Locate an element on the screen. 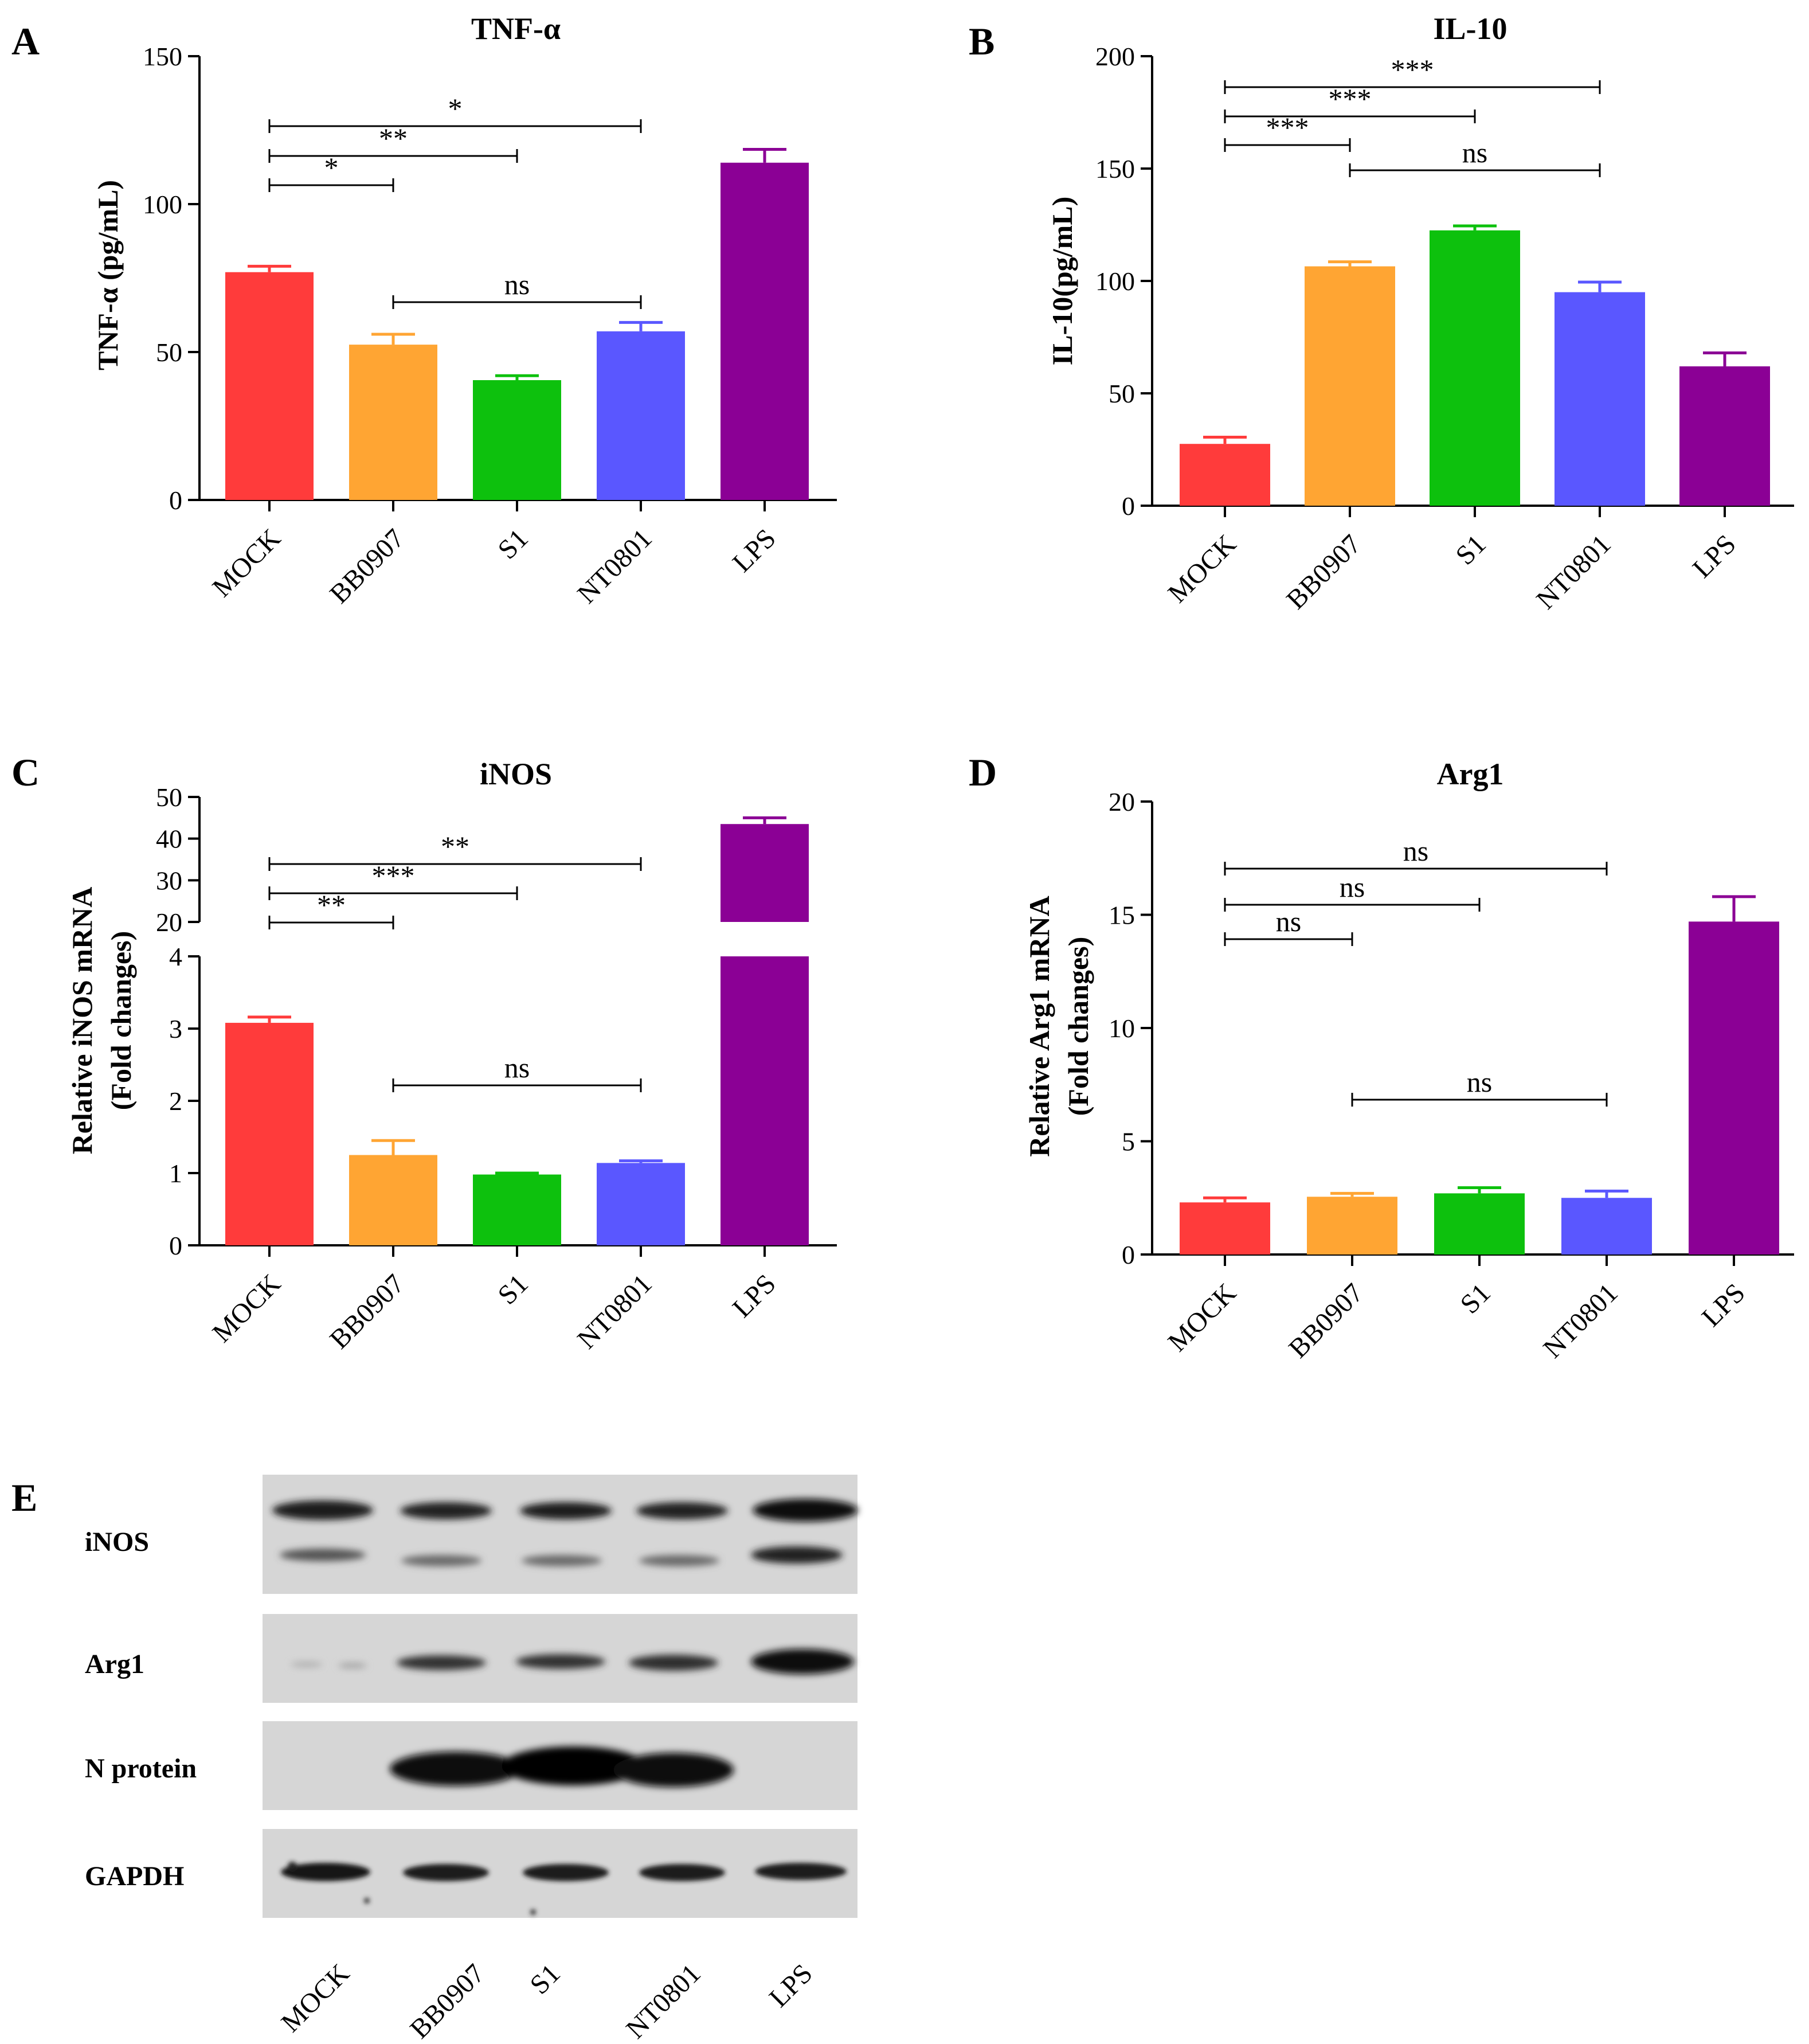 The height and width of the screenshot is (2044, 1809). panel-c-bar-nt0801 is located at coordinates (641, 1204).